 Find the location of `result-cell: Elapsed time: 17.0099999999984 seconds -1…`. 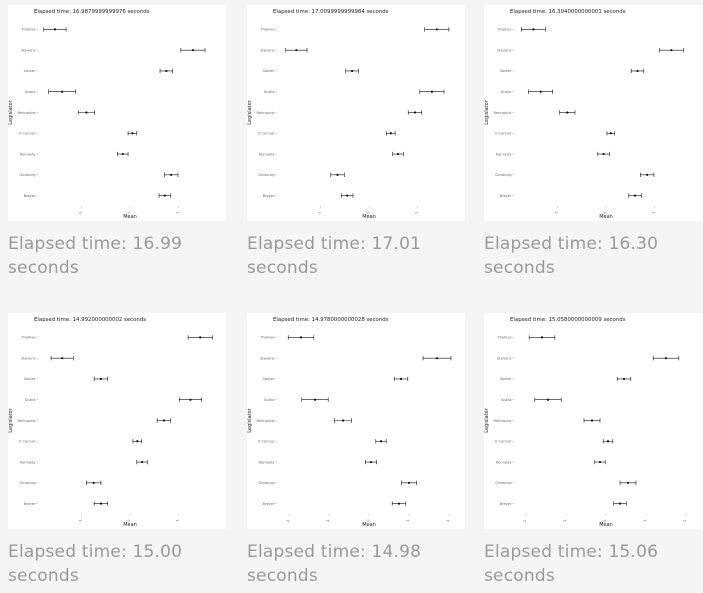

result-cell: Elapsed time: 17.0099999999984 seconds -1… is located at coordinates (358, 145).